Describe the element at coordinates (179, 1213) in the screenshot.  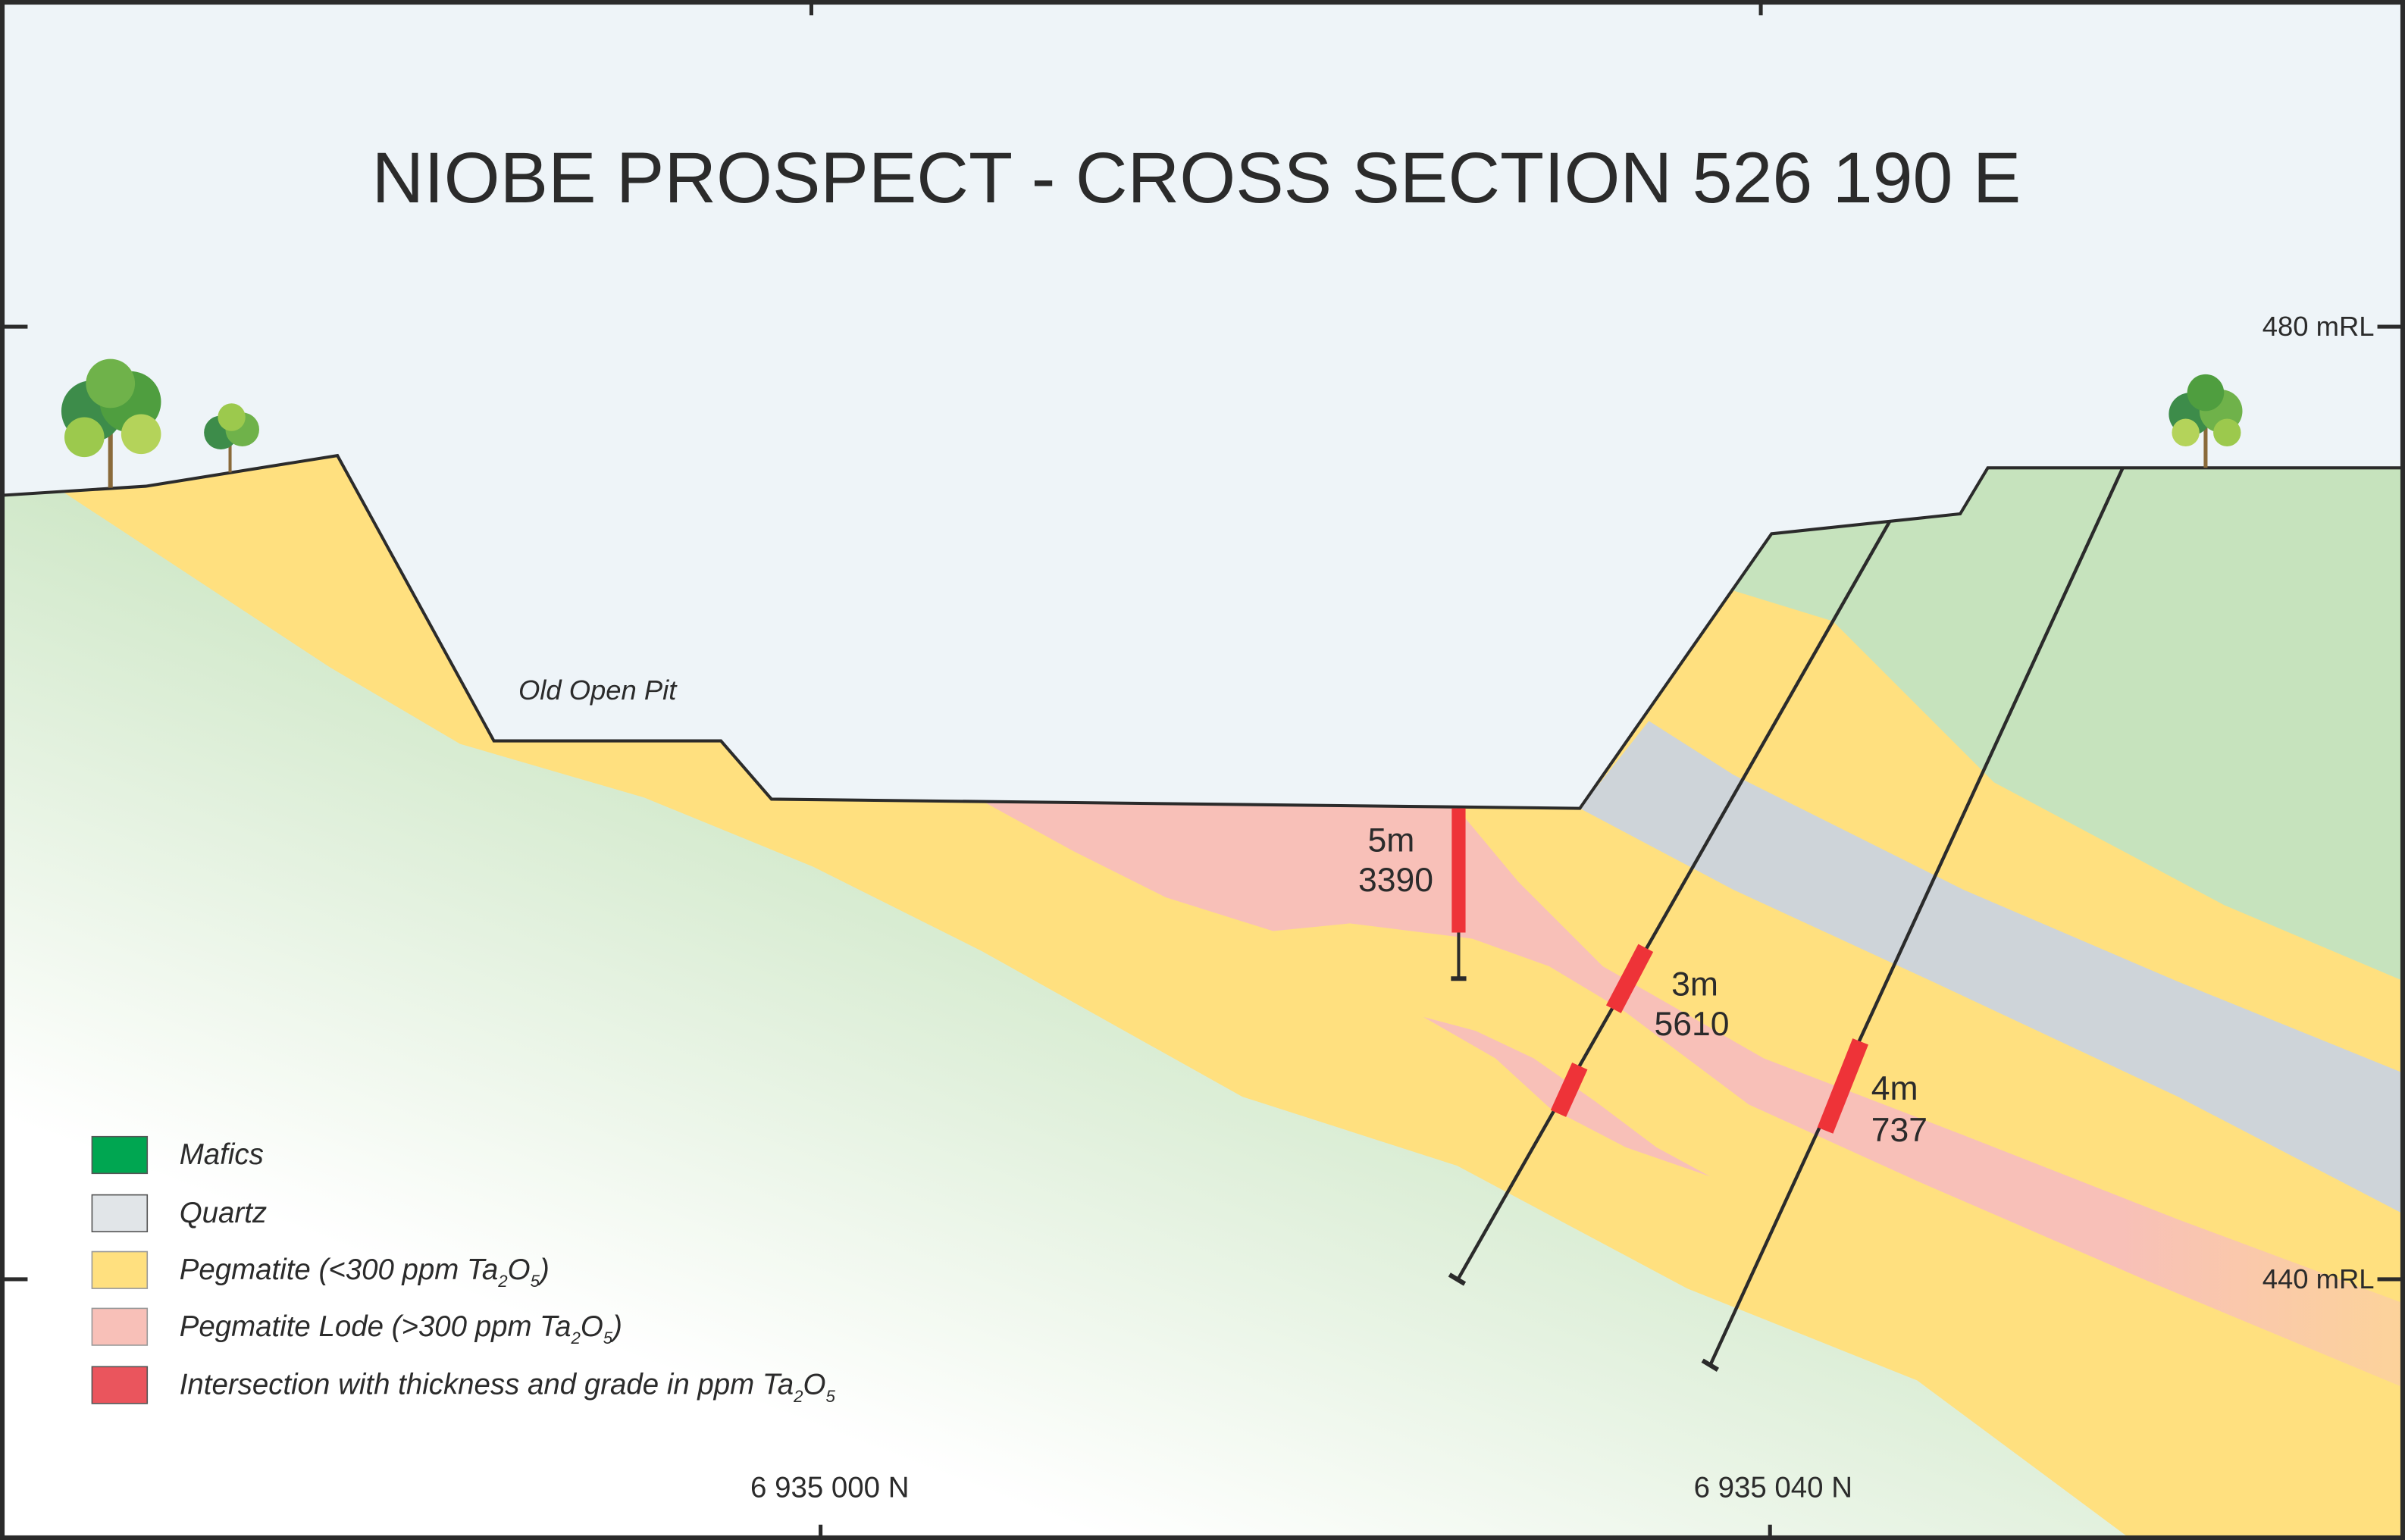
I see `legend-item-quartz: Quartz` at that location.